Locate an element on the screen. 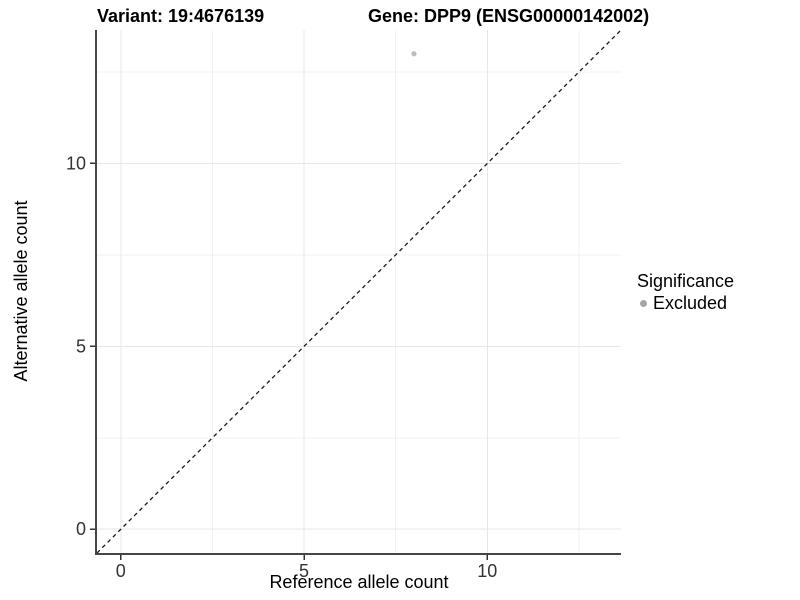 The width and height of the screenshot is (800, 600). legend-item-excluded: Excluded is located at coordinates (685, 303).